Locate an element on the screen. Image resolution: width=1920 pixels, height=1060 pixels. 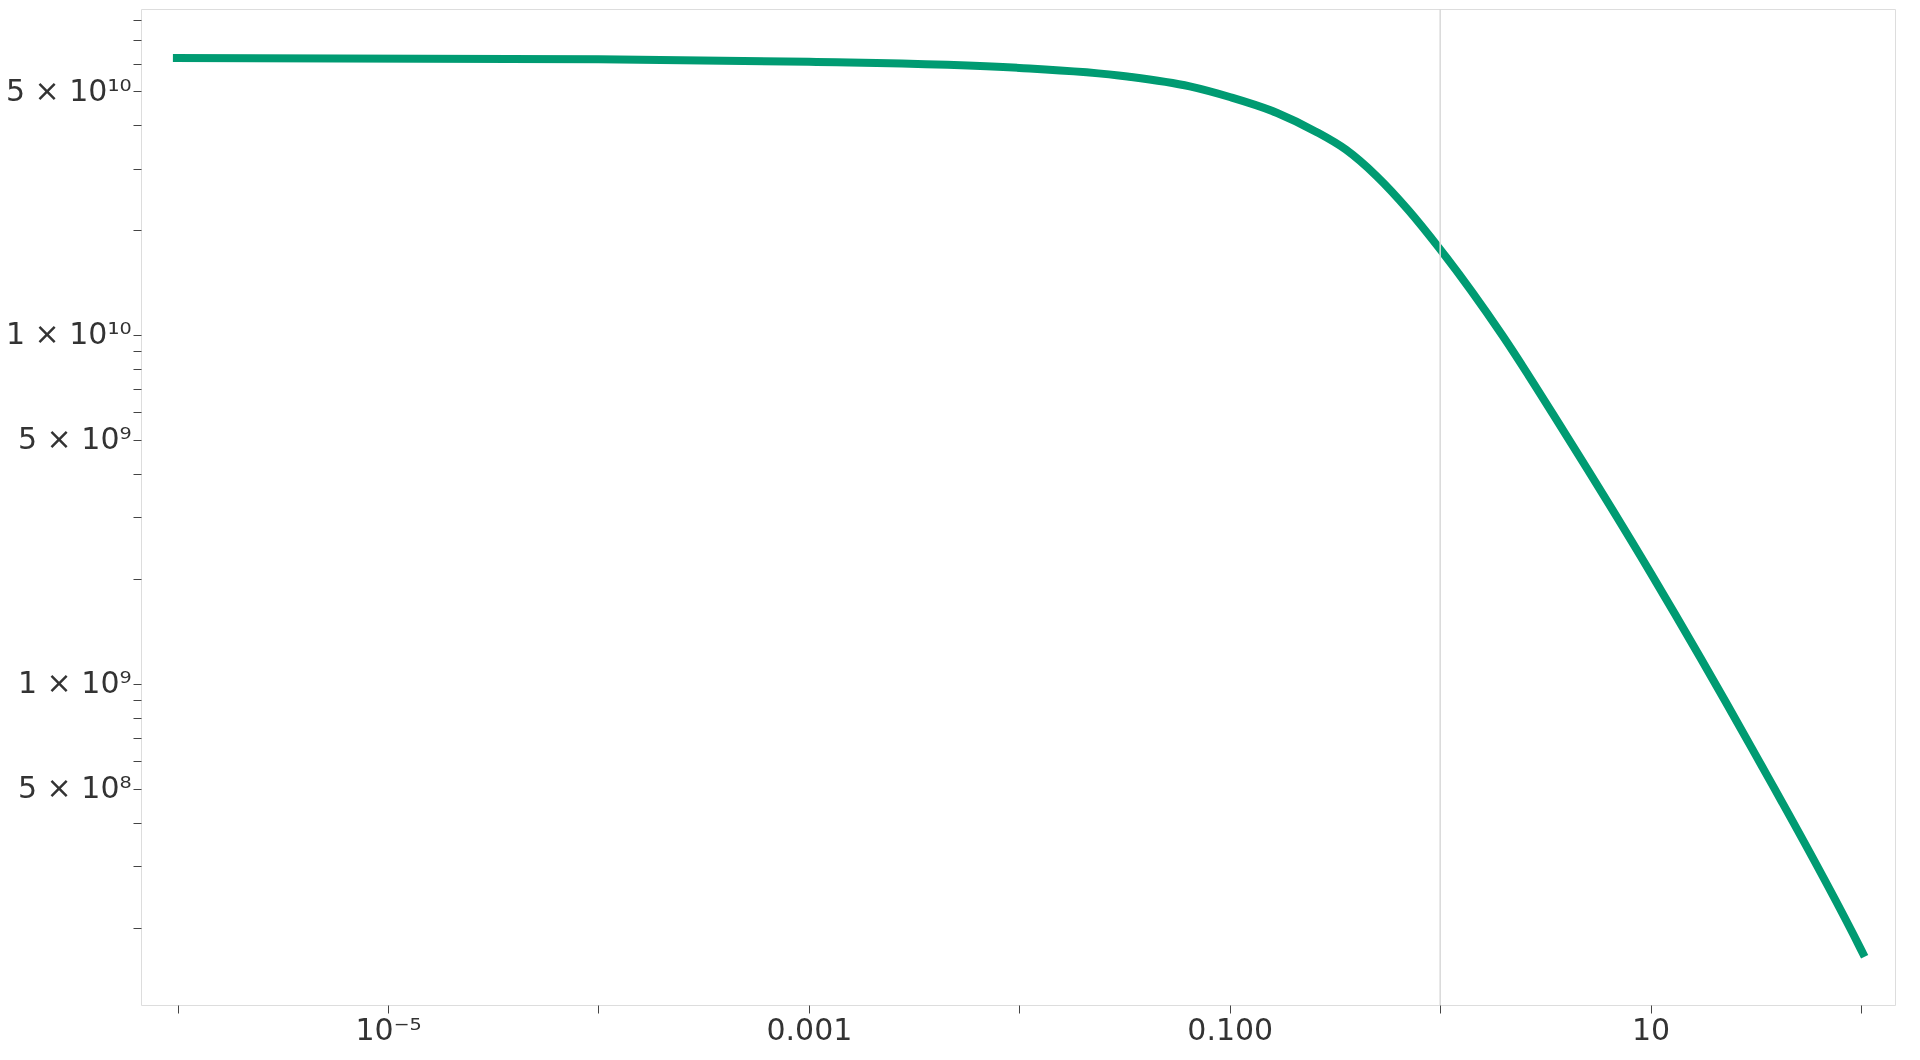
y-tick-label: 1 × 10⁹ is located at coordinates (75, 683).